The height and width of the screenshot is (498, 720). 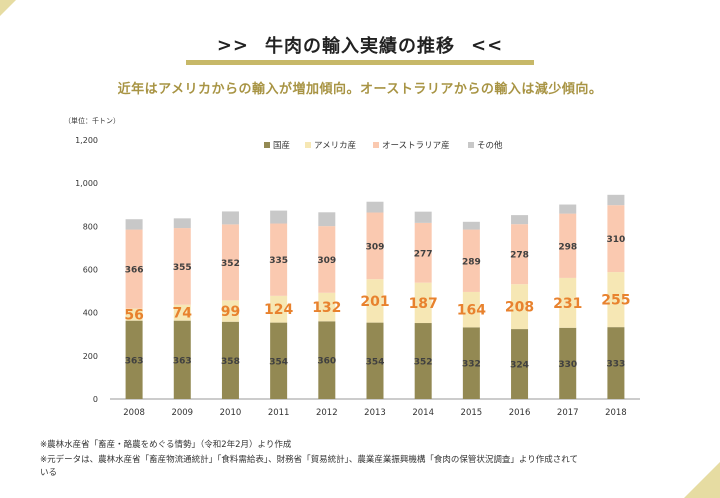 I want to click on data-label-0-2018: 333, so click(x=616, y=365).